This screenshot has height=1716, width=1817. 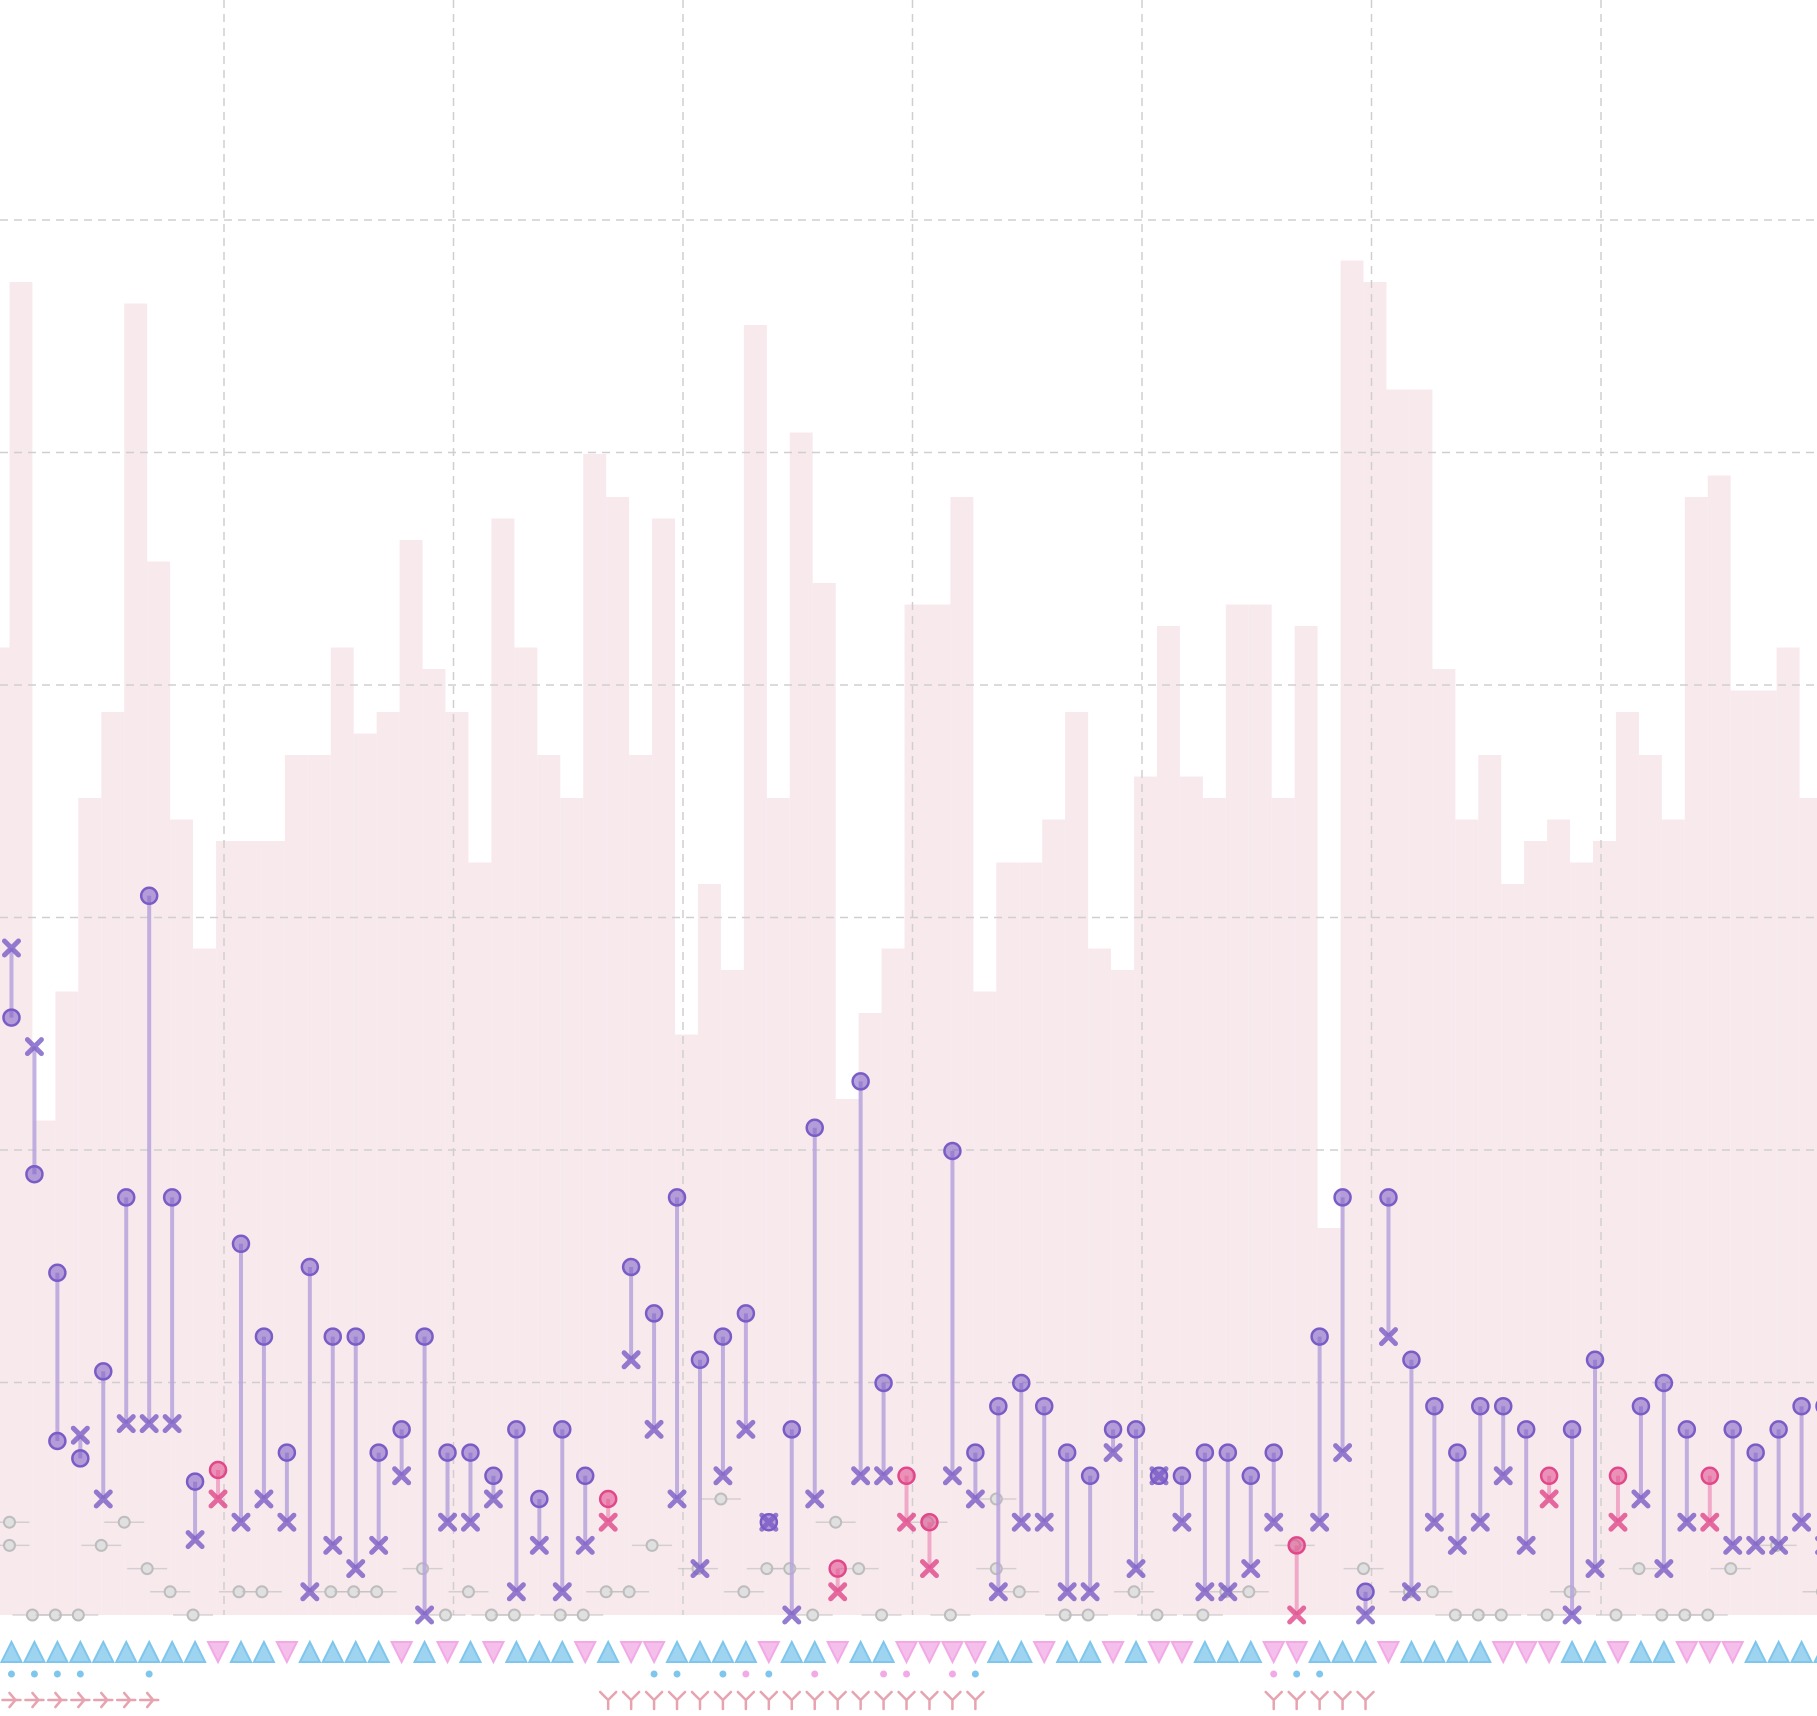 I want to click on tick-row-layer, so click(x=688, y=1700).